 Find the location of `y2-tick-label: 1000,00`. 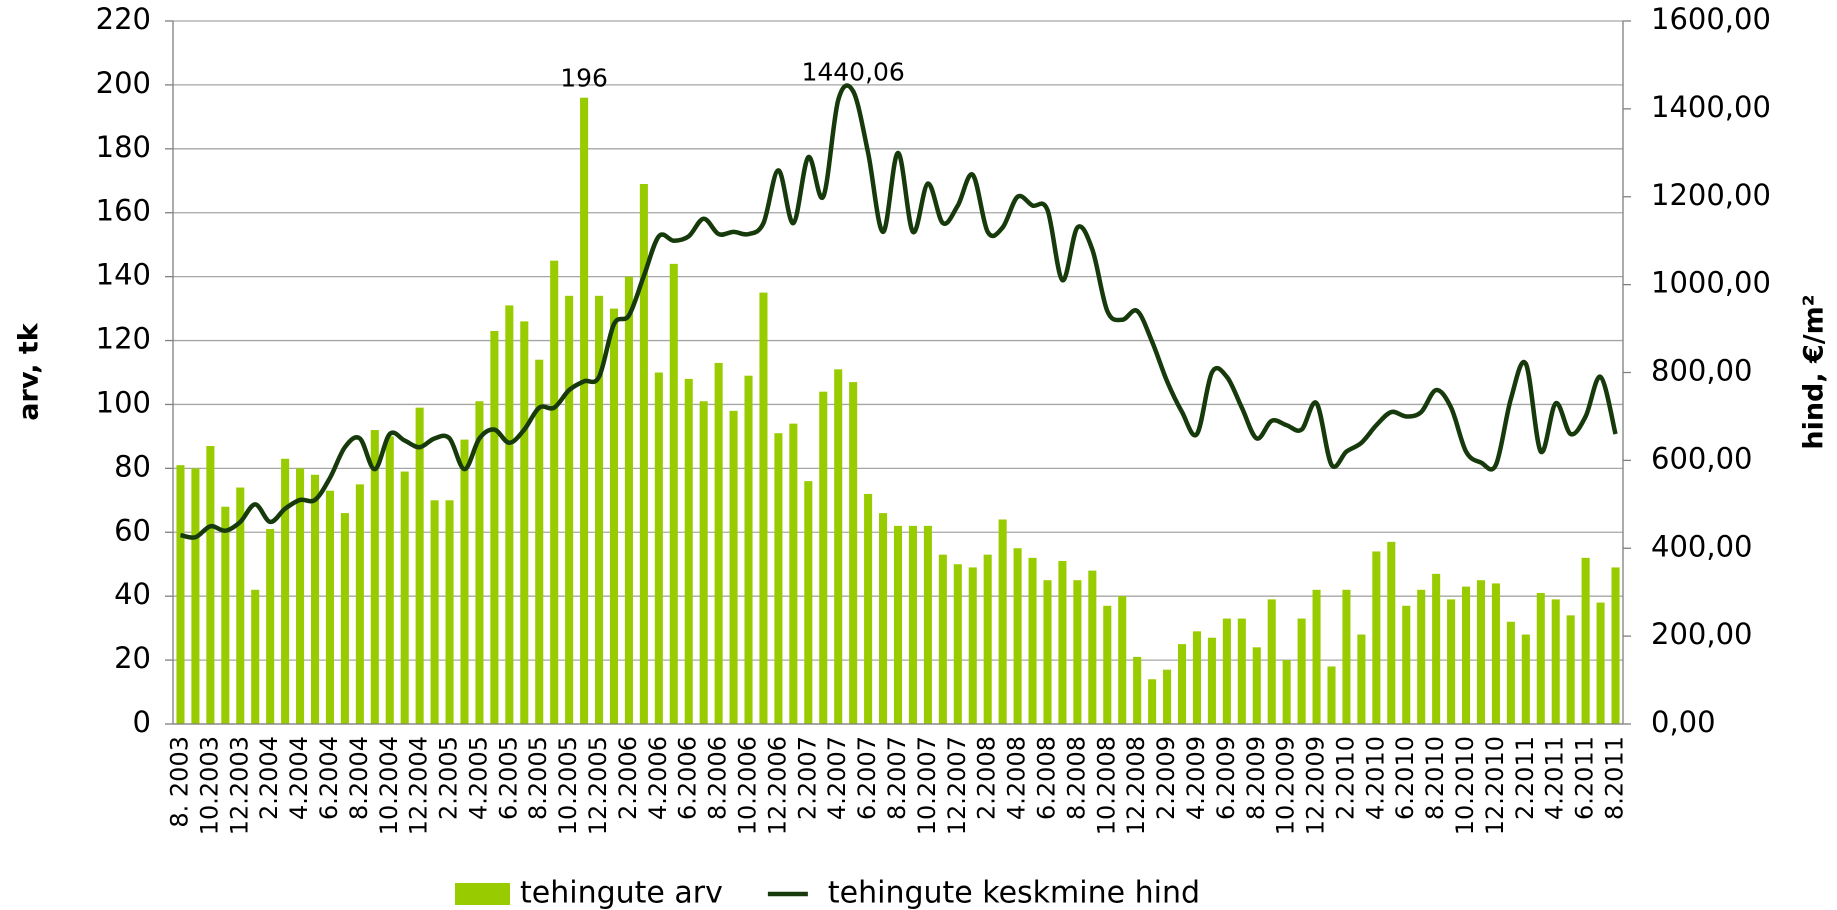

y2-tick-label: 1000,00 is located at coordinates (1711, 283).